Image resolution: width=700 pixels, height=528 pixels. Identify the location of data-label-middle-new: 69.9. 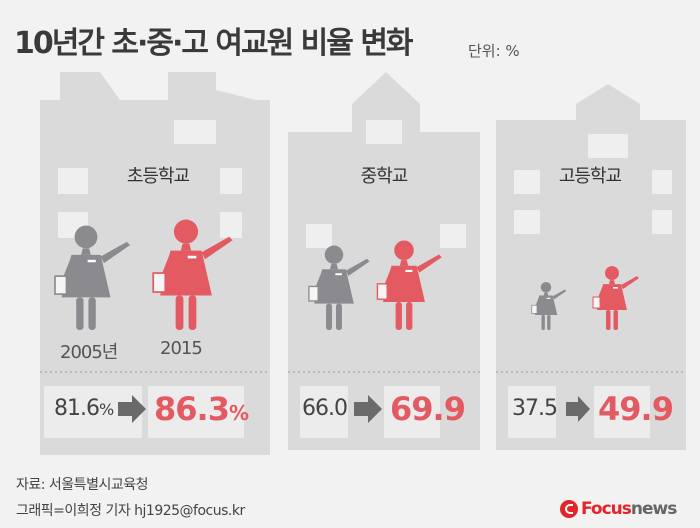
(428, 409).